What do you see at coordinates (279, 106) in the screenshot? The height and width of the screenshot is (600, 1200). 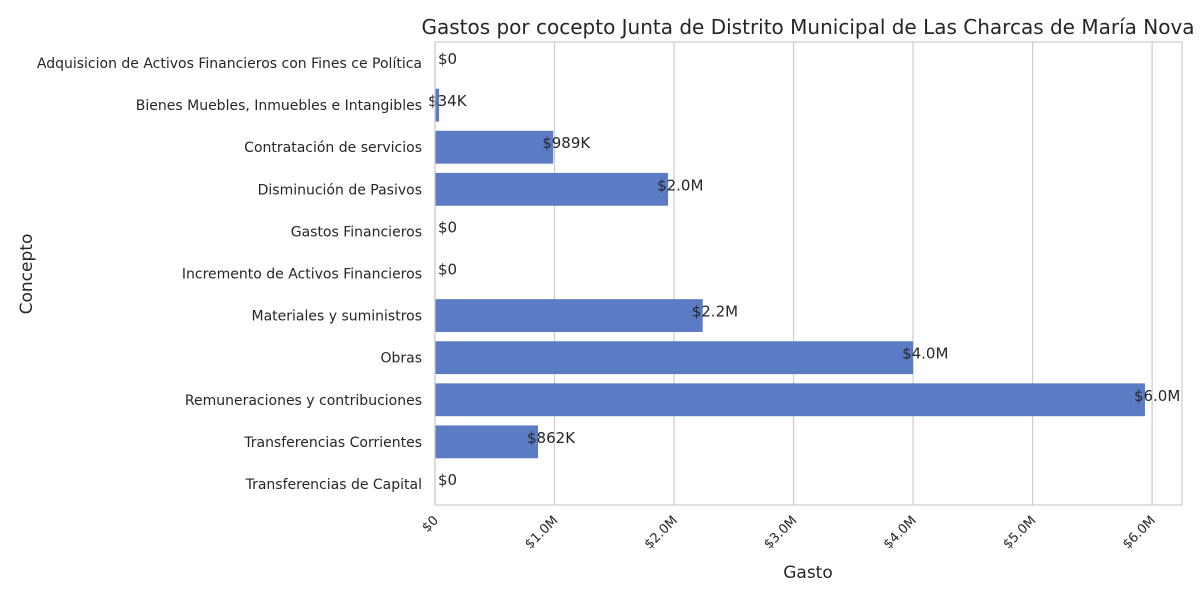 I see `y-tick-label: Bienes Muebles, Inmuebles e Intangibles` at bounding box center [279, 106].